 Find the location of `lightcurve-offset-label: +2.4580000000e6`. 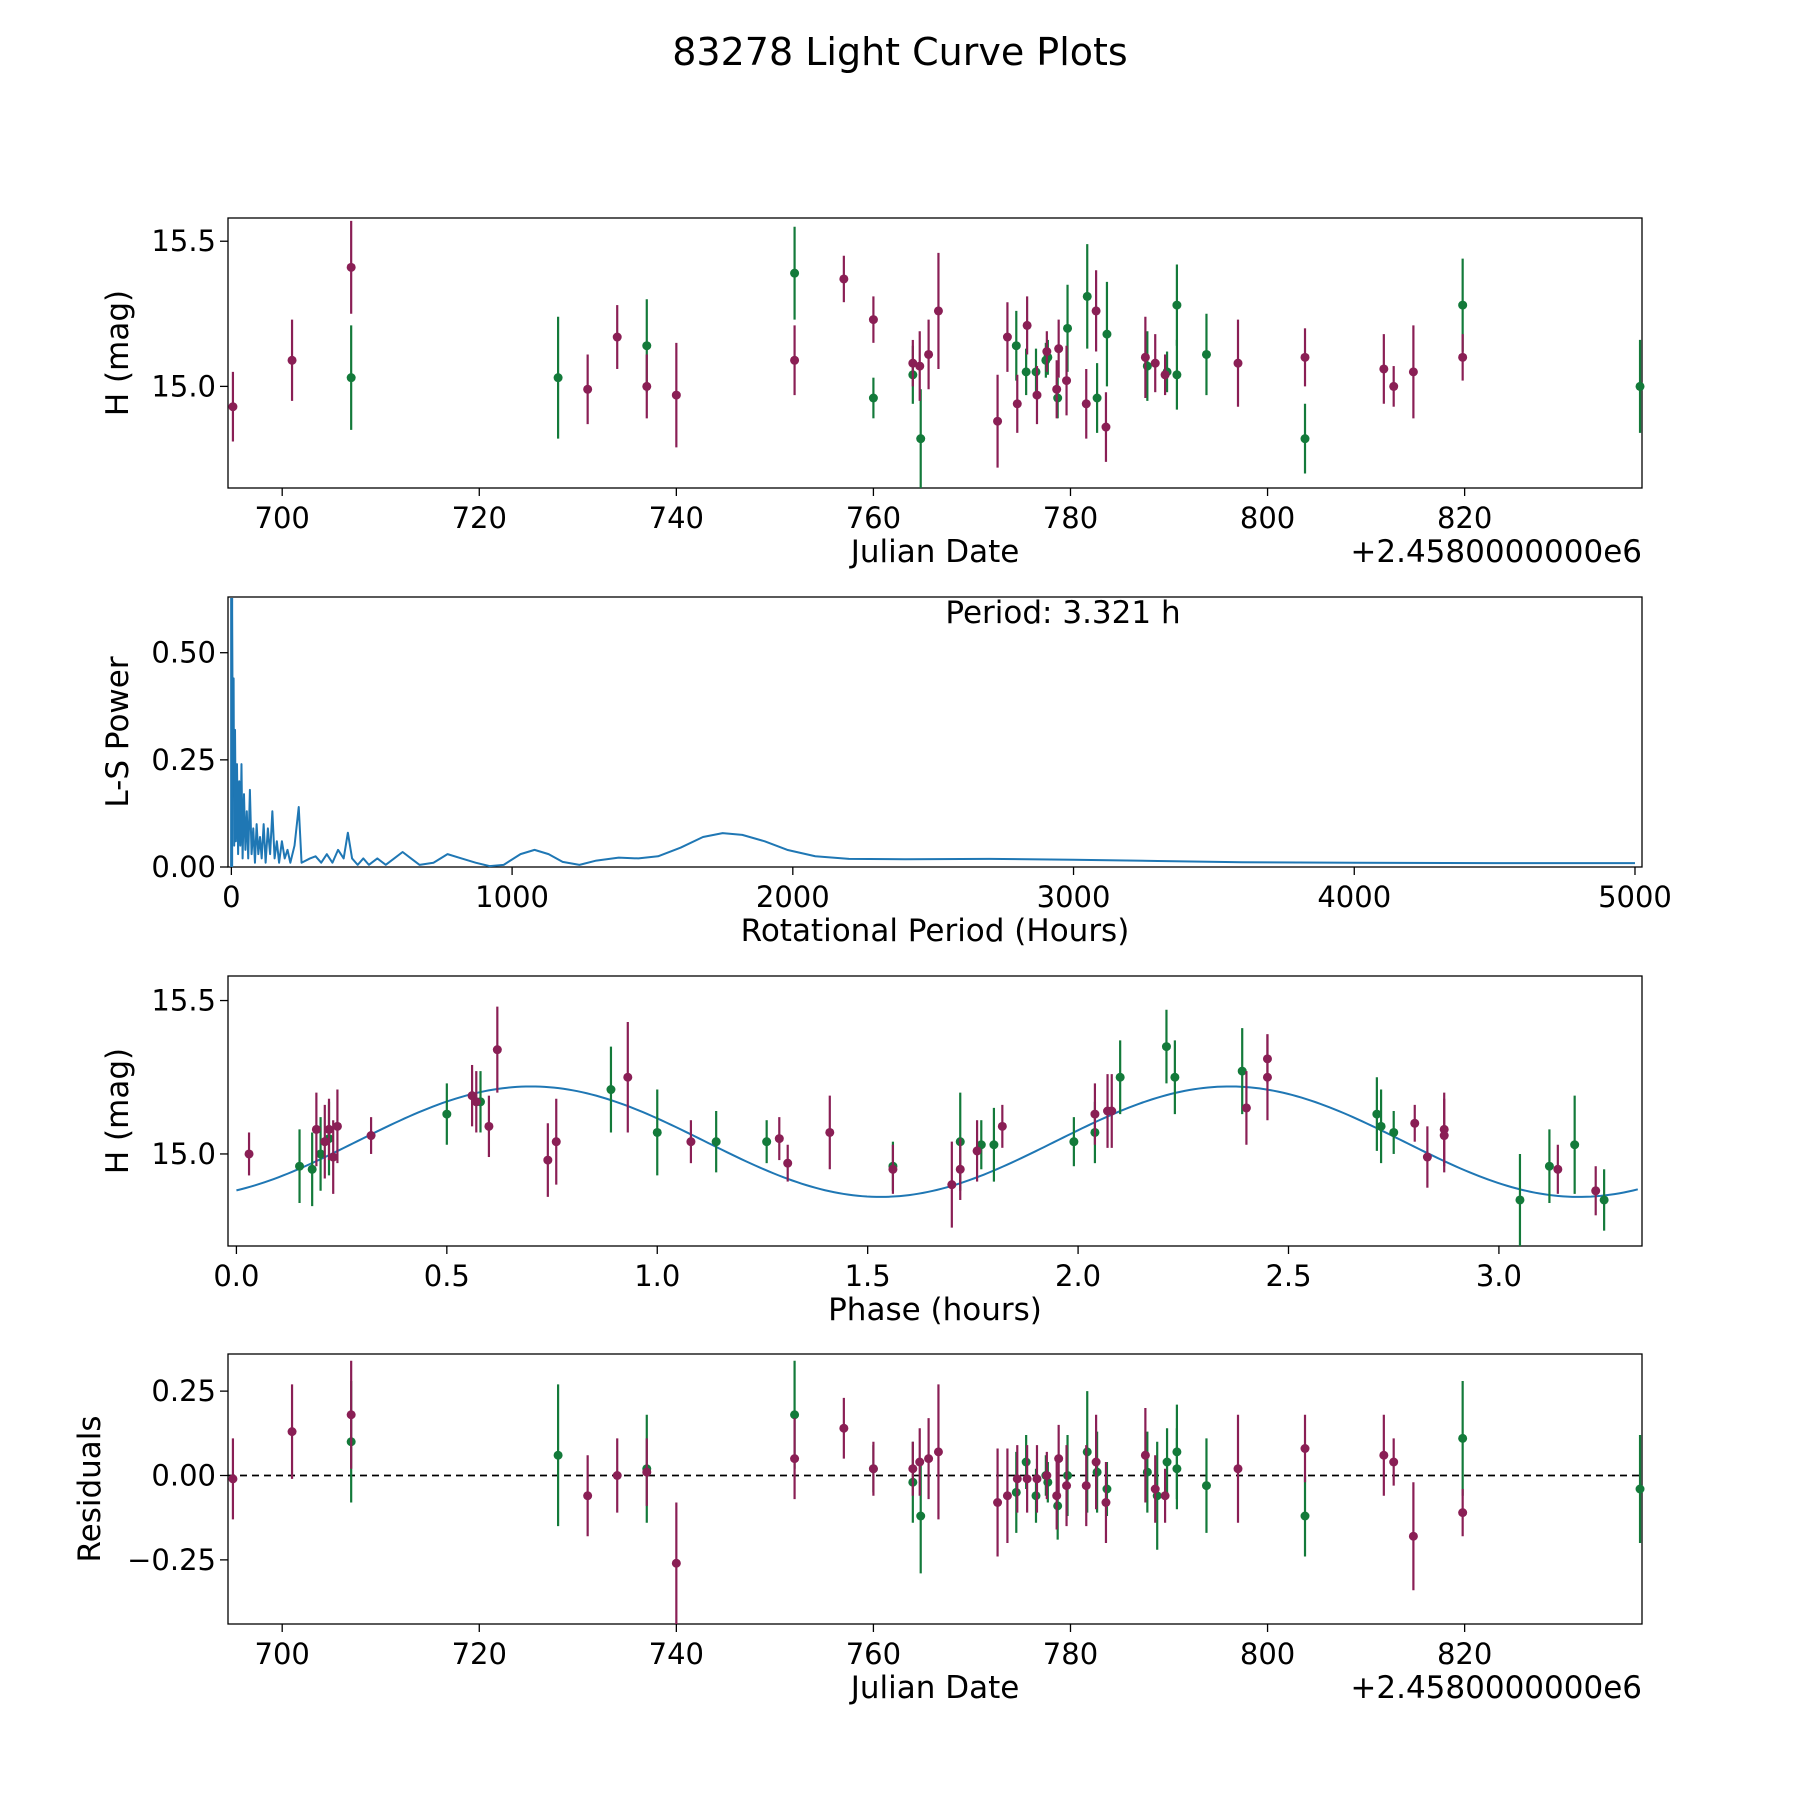

lightcurve-offset-label: +2.4580000000e6 is located at coordinates (1496, 552).